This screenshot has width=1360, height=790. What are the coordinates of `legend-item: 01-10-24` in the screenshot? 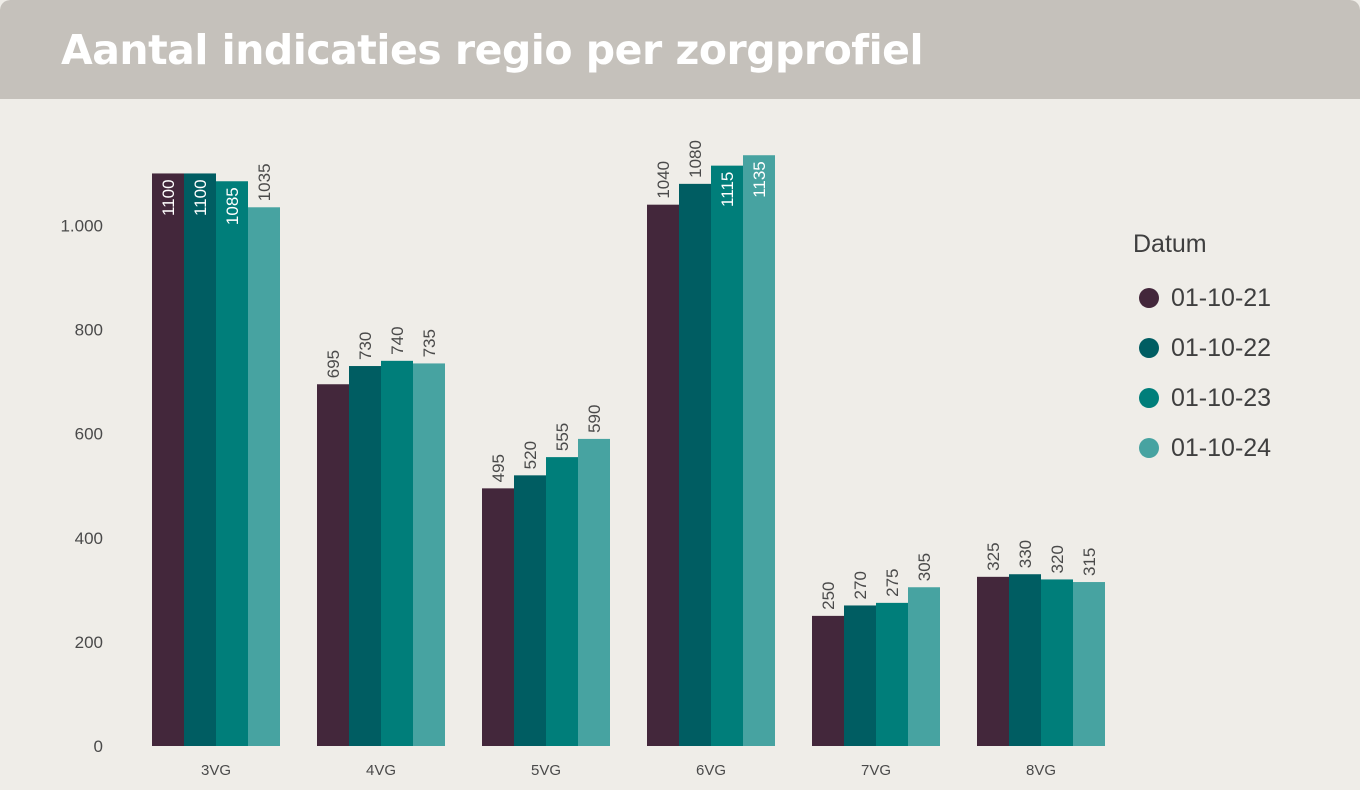 It's located at (1202, 448).